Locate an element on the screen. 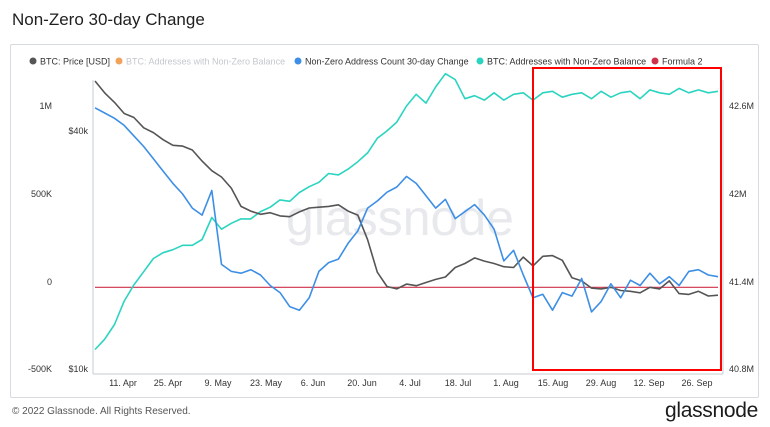 The width and height of the screenshot is (770, 427). x-tick-label: 25. Apr is located at coordinates (168, 383).